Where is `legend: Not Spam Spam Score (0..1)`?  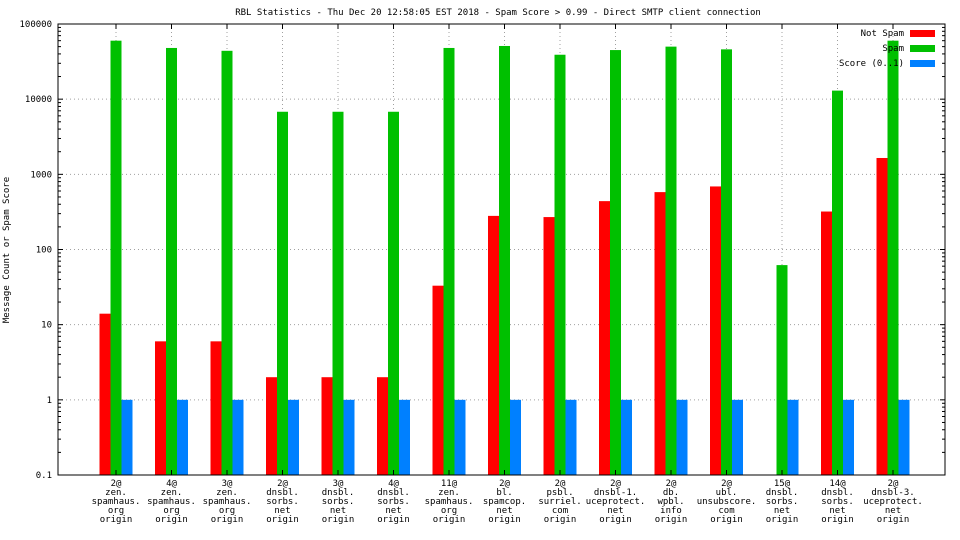 legend: Not Spam Spam Score (0..1) is located at coordinates (887, 49).